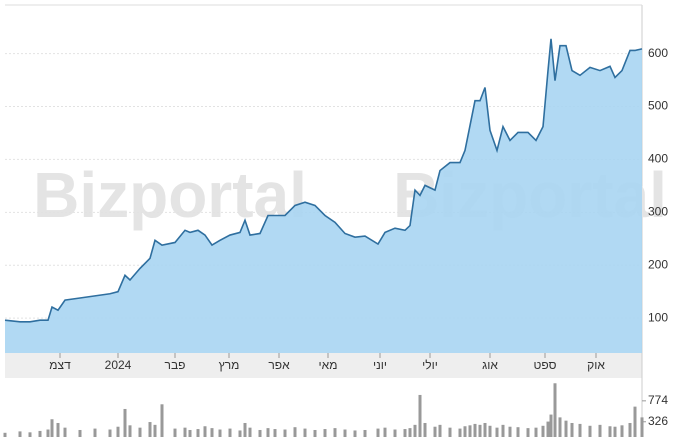  Describe the element at coordinates (170, 195) in the screenshot. I see `watermark: Bizportal` at that location.